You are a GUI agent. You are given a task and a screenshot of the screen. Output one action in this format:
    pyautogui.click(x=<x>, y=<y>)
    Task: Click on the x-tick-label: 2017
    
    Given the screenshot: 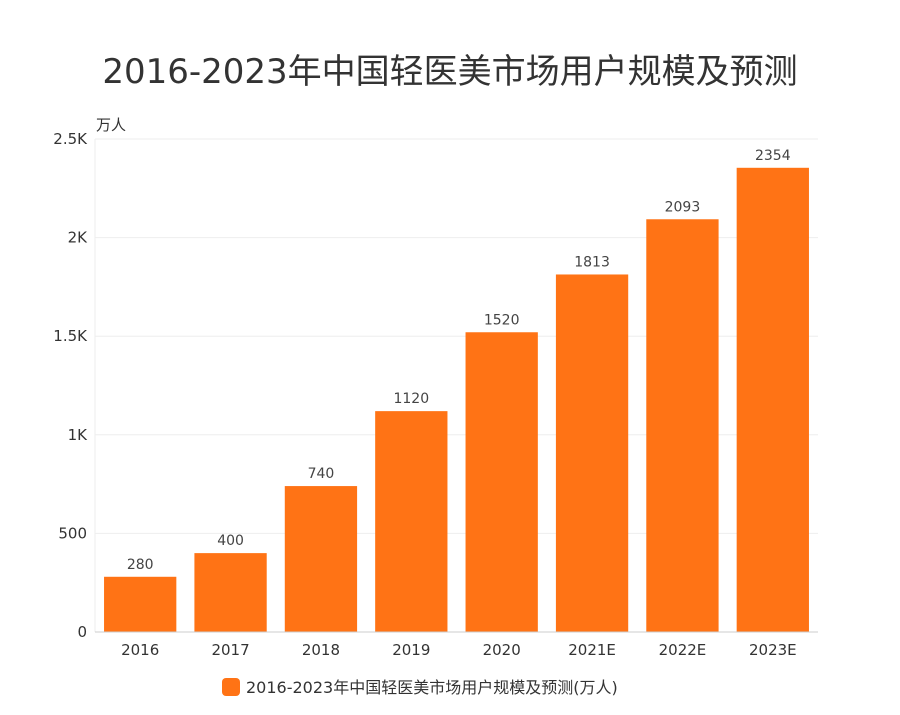 What is the action you would take?
    pyautogui.click(x=230, y=650)
    